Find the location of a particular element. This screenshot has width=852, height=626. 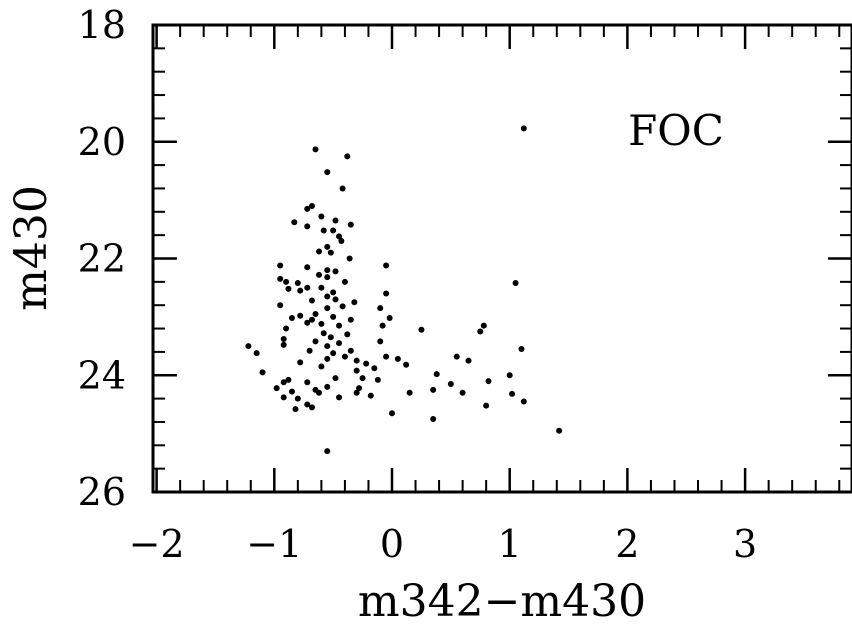

x-tick-labels: −2 −1 0 1 2 3 is located at coordinates (443, 544).